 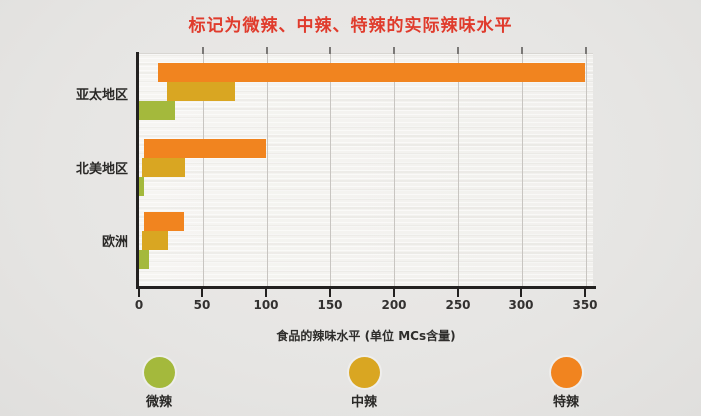 I want to click on x-axis-line, so click(x=366, y=287).